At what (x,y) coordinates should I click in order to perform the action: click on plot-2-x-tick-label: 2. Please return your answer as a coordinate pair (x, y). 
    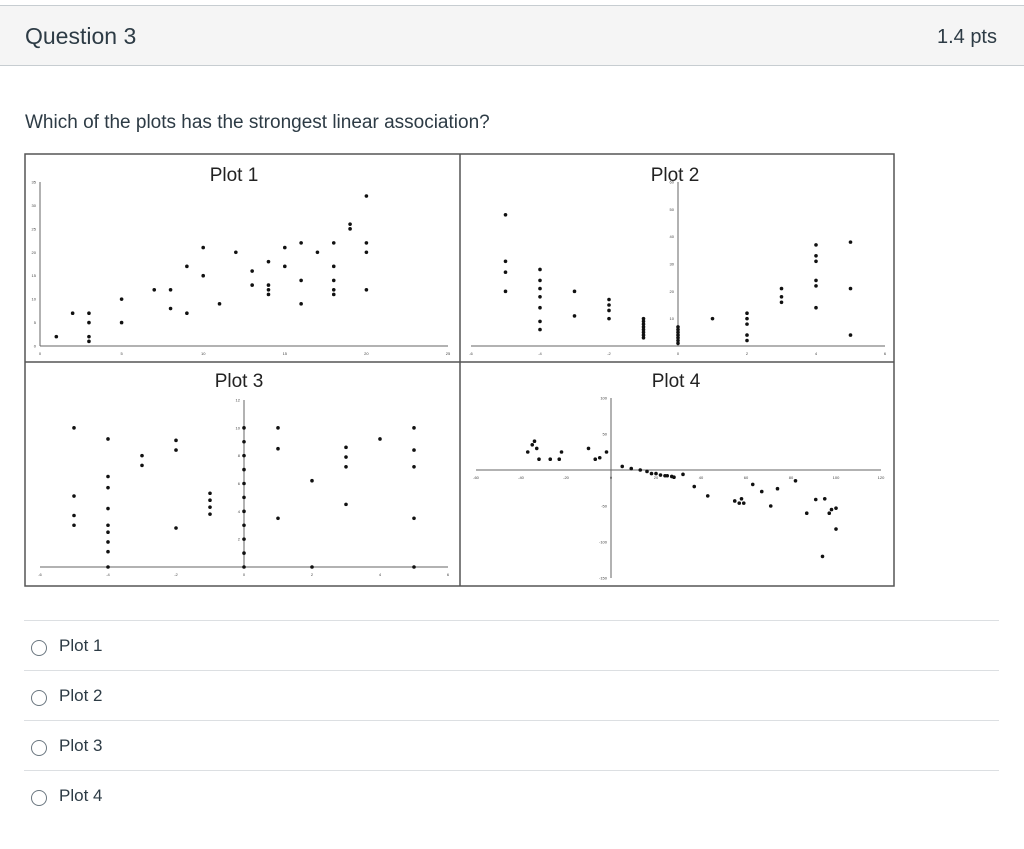
    Looking at the image, I should click on (747, 353).